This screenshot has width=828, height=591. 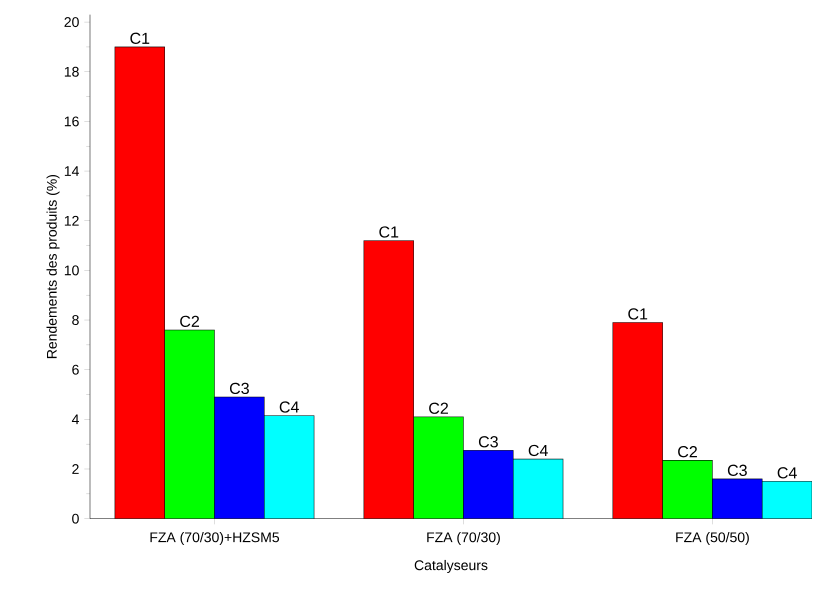 What do you see at coordinates (463, 539) in the screenshot?
I see `x-tick-label: FZA (70/30)` at bounding box center [463, 539].